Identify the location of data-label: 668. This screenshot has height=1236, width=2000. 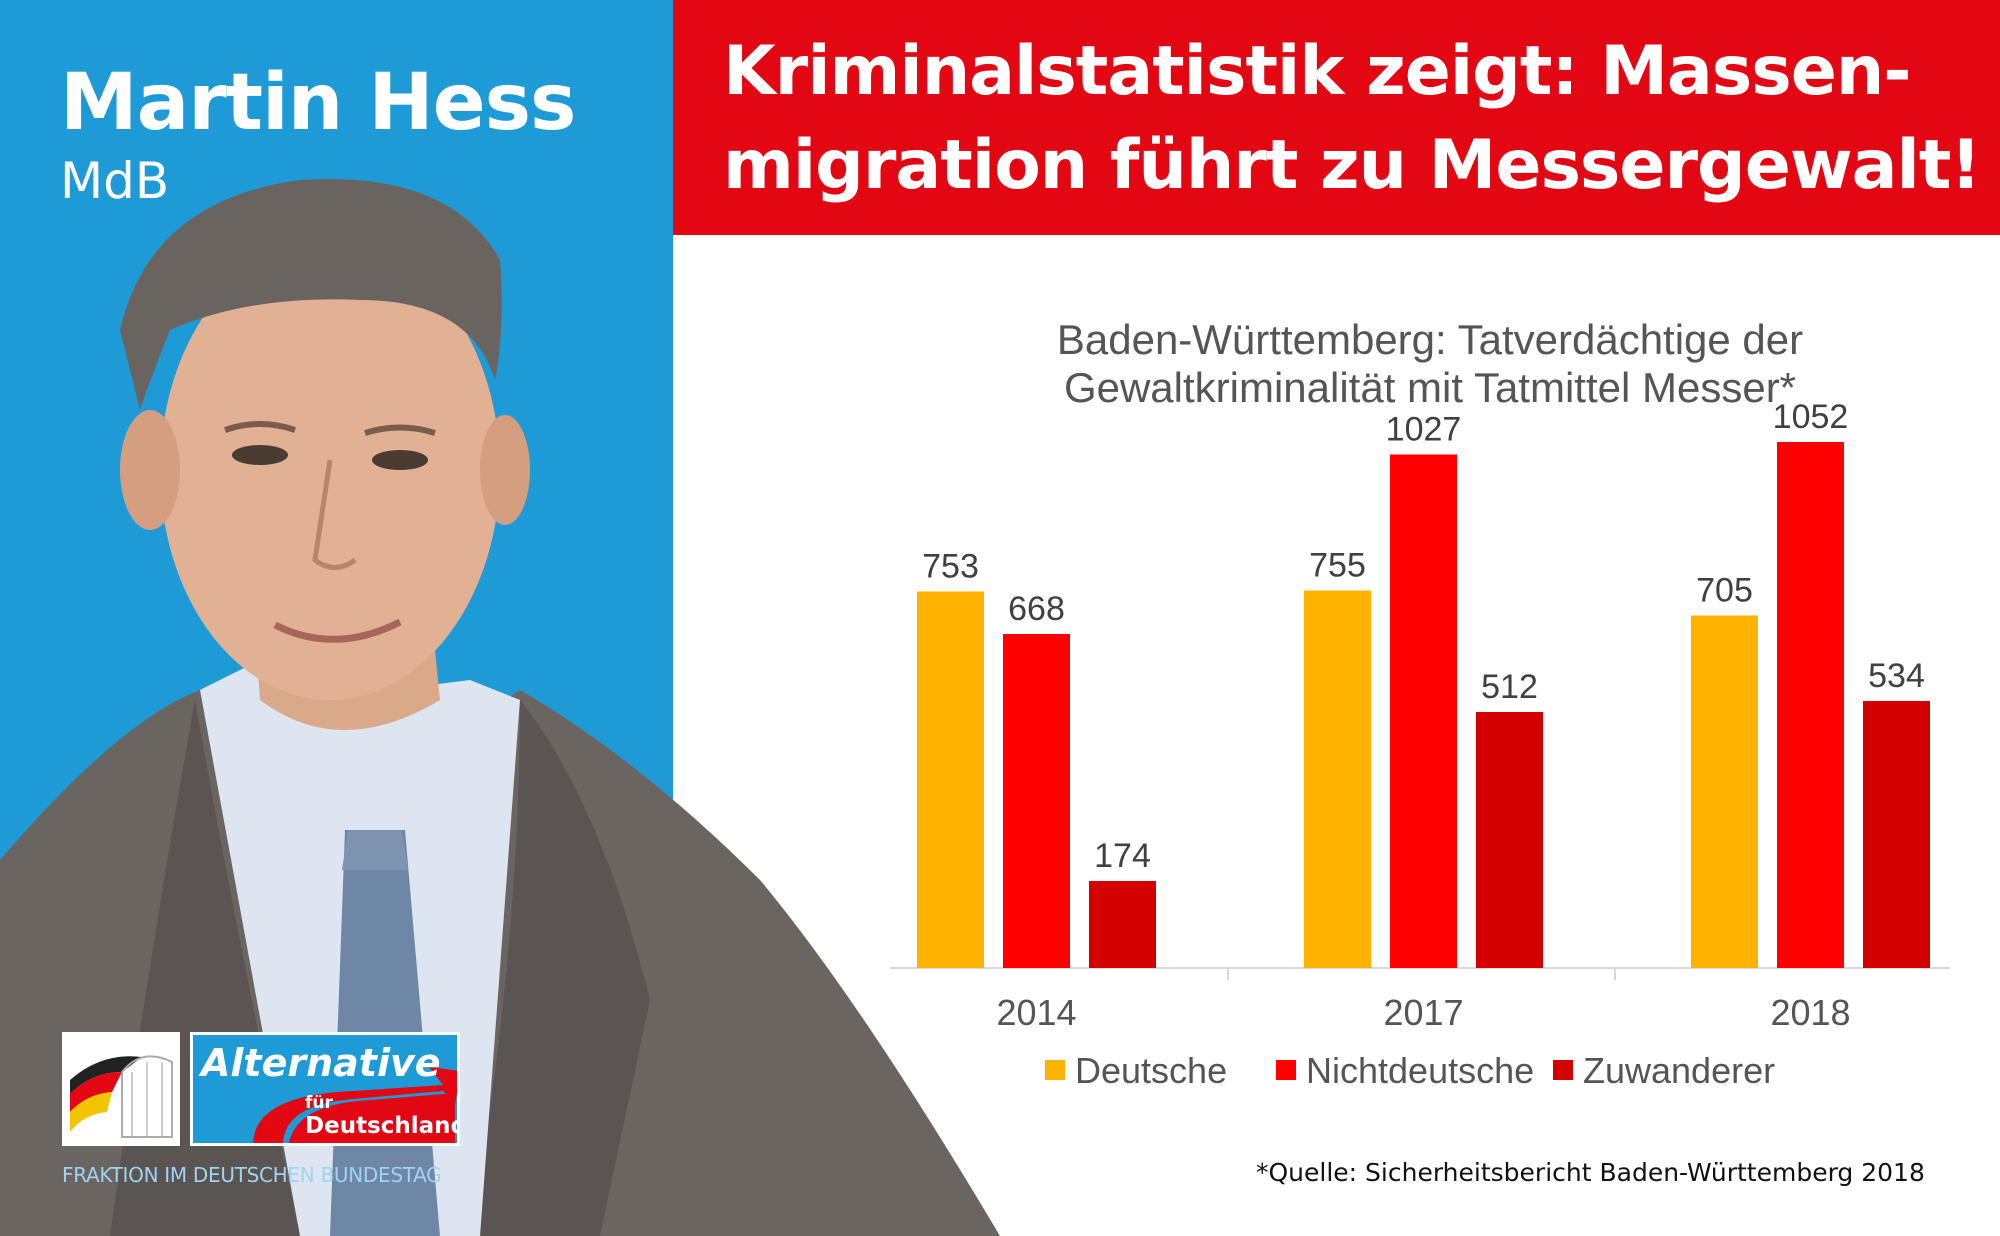
(1036, 609).